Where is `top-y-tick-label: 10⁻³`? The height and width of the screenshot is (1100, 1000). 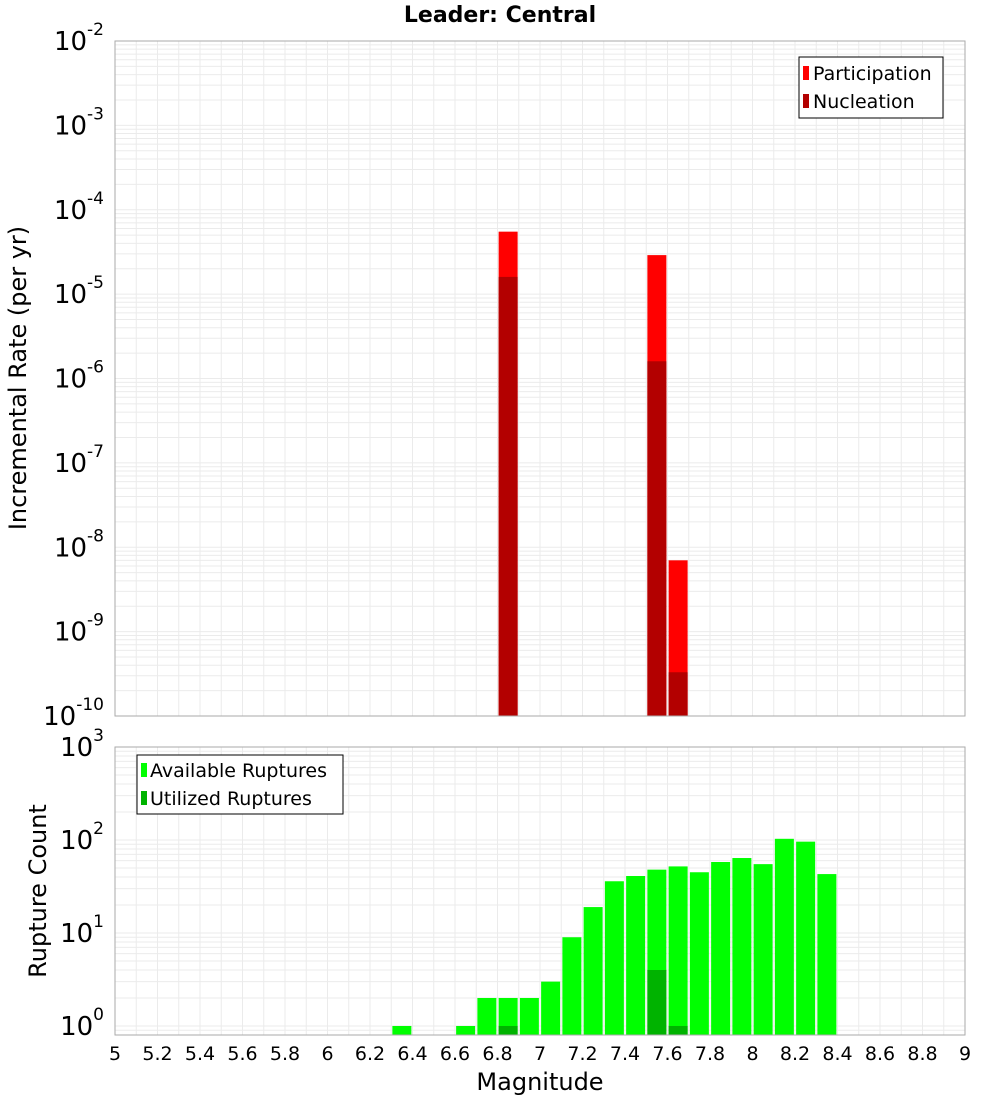
top-y-tick-label: 10⁻³ is located at coordinates (79, 122).